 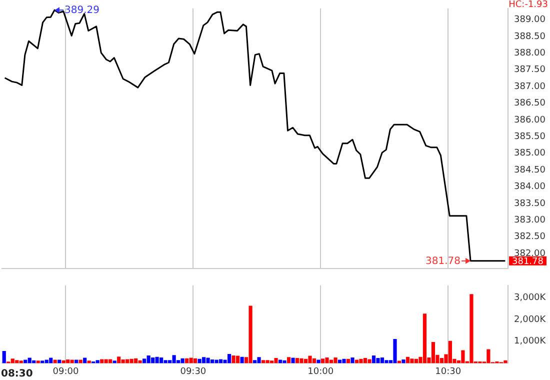 I want to click on y-tick-label: 3,000K, so click(x=530, y=297).